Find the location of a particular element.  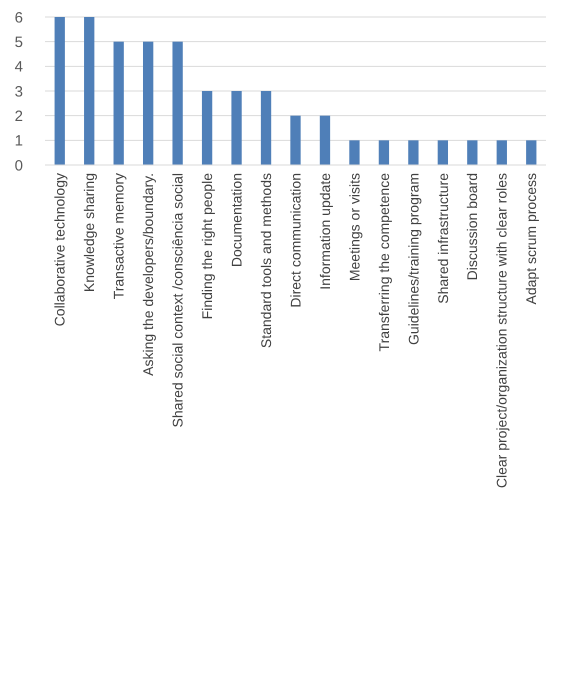

x-tick-label: Shared infrastructure is located at coordinates (442, 238).